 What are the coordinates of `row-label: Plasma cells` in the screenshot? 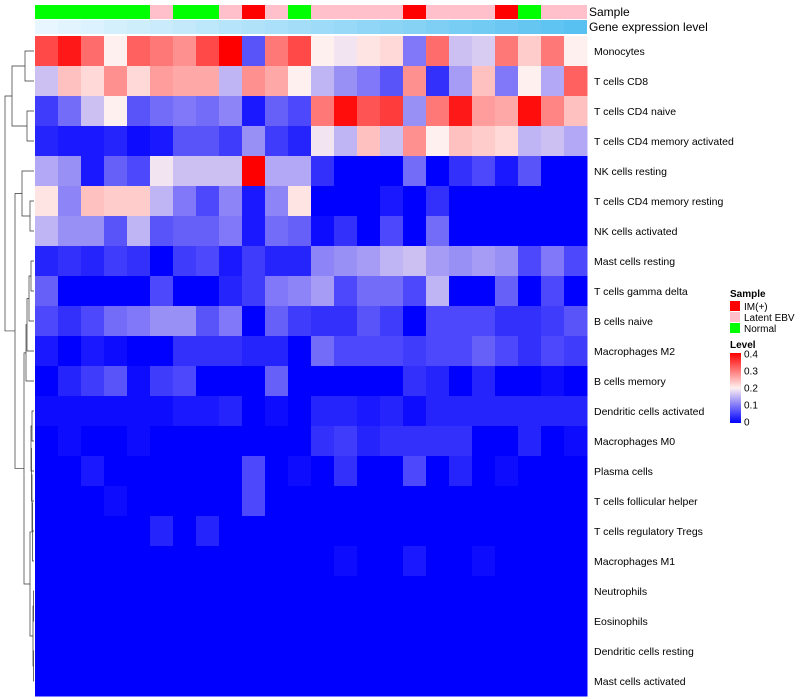 It's located at (623, 472).